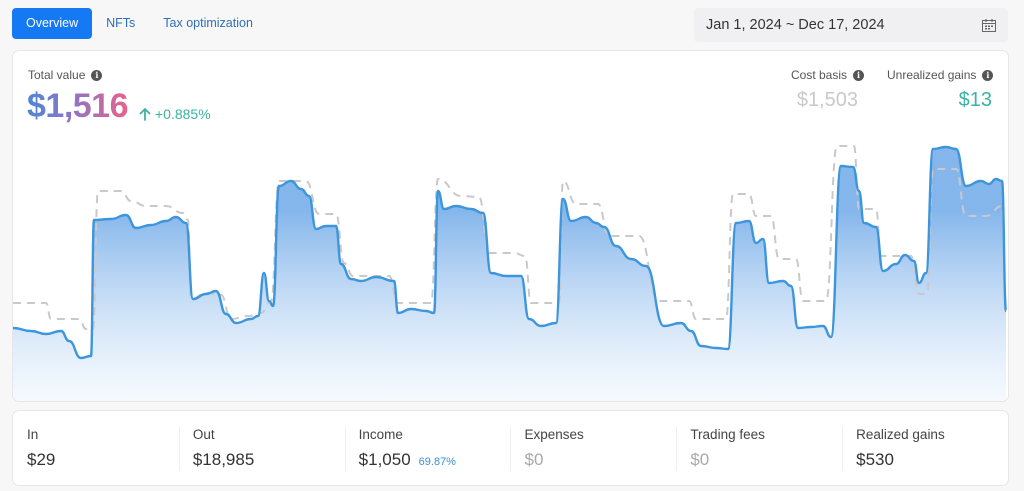  Describe the element at coordinates (65, 75) in the screenshot. I see `total-value-label: Total value i` at that location.